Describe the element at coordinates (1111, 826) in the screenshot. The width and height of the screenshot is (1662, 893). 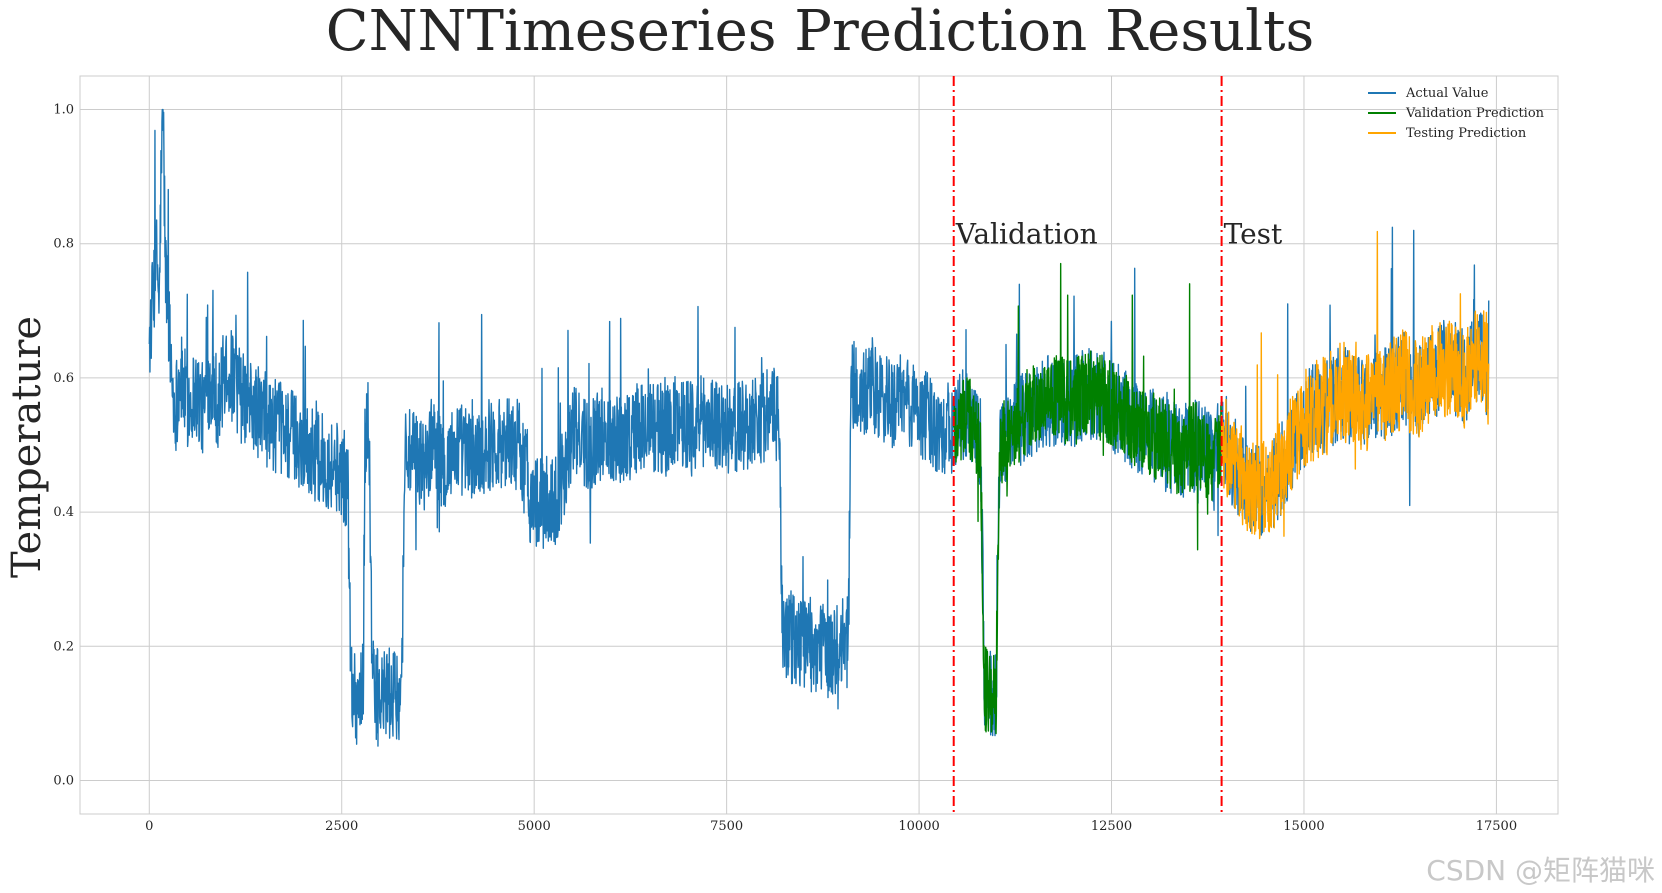
I see `x-tick-label: 12500` at that location.